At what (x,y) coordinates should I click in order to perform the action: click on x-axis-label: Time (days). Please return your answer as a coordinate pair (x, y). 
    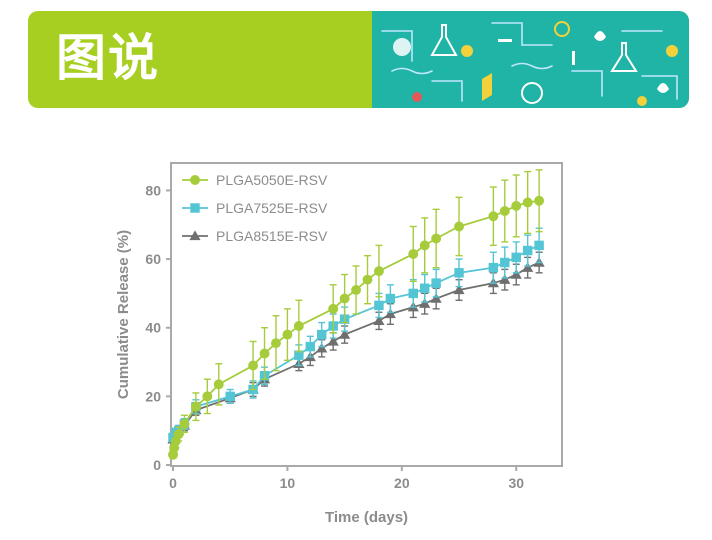
    Looking at the image, I should click on (366, 517).